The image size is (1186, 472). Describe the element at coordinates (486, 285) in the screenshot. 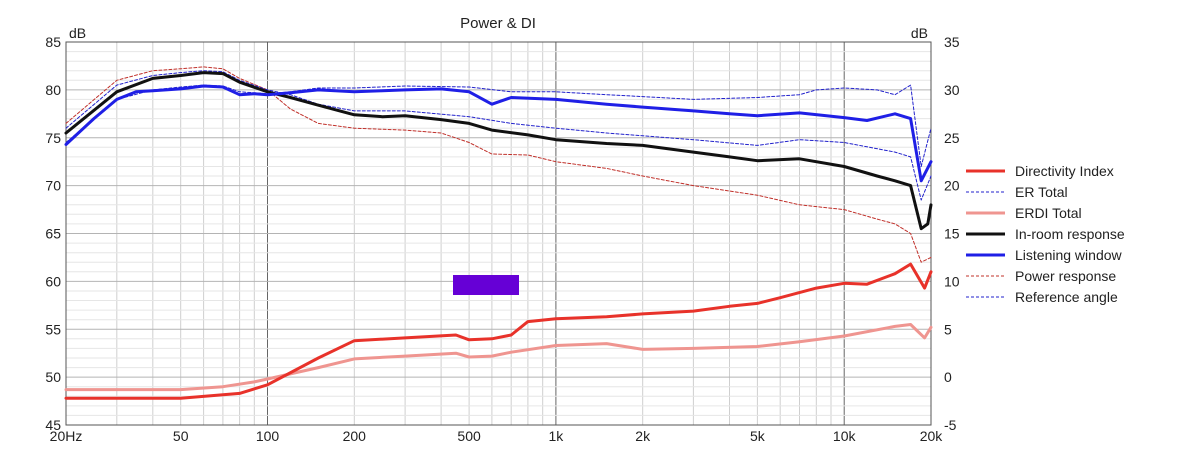

I see `redaction-mark` at that location.